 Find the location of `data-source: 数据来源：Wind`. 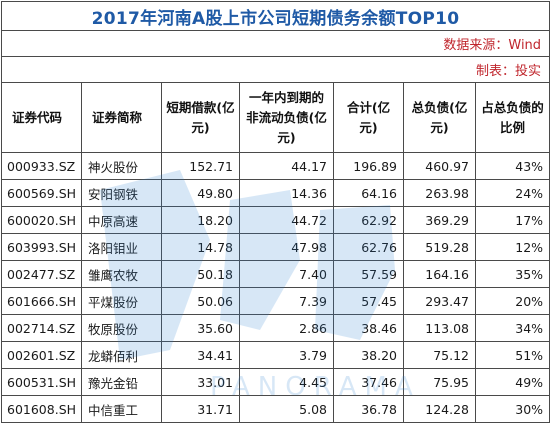

data-source: 数据来源：Wind is located at coordinates (275, 43).